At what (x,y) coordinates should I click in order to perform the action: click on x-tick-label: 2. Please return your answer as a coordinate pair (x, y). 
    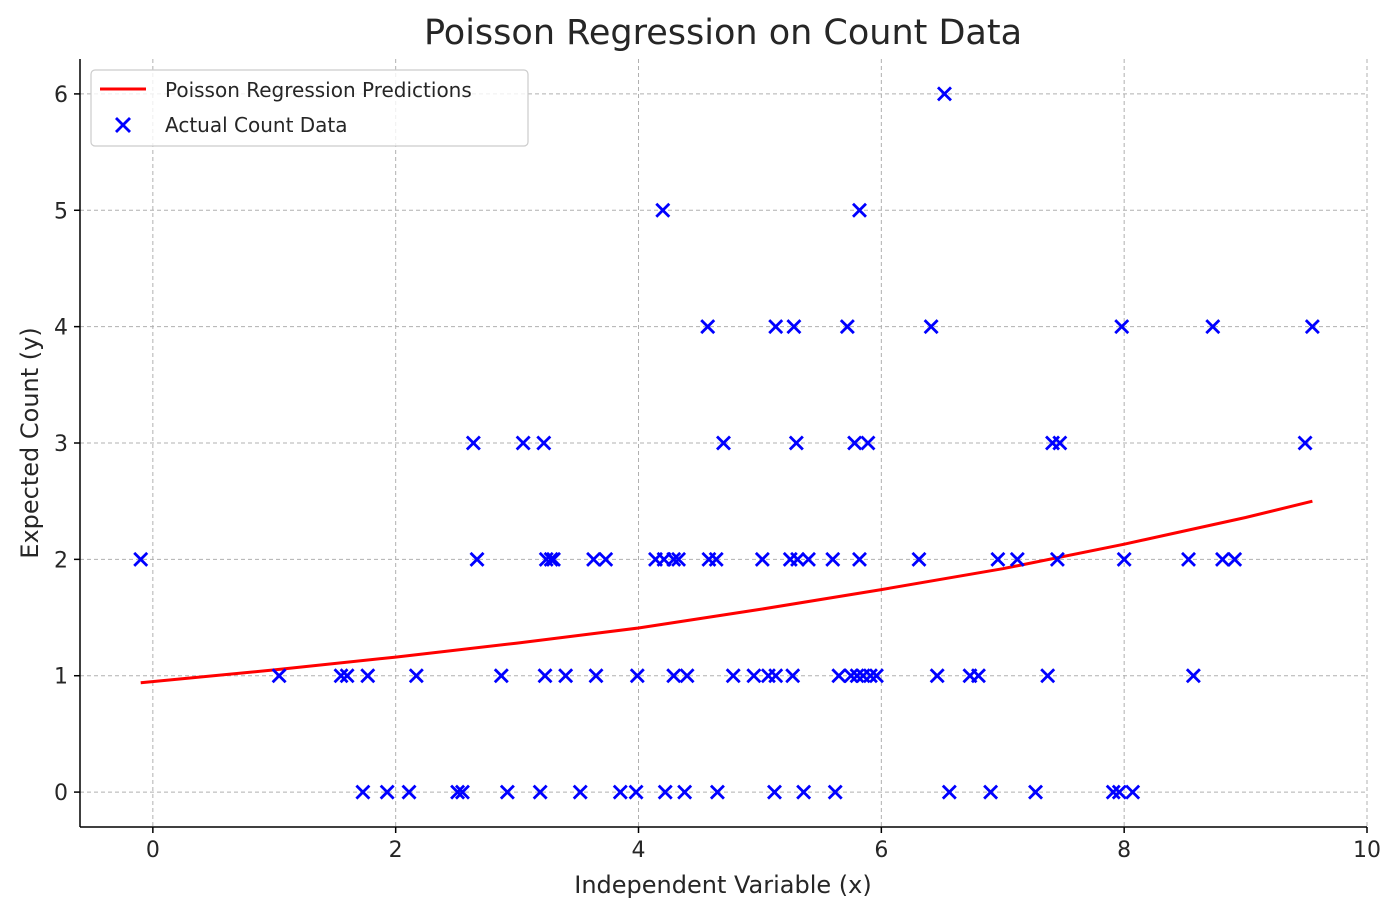
    Looking at the image, I should click on (396, 850).